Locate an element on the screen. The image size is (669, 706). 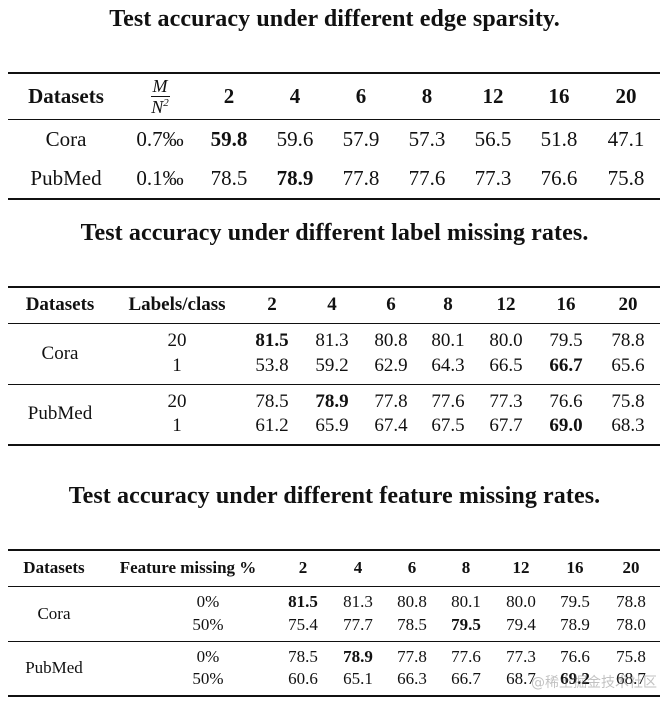
accuracy-cell: 77.8 66.3 is located at coordinates (412, 668).